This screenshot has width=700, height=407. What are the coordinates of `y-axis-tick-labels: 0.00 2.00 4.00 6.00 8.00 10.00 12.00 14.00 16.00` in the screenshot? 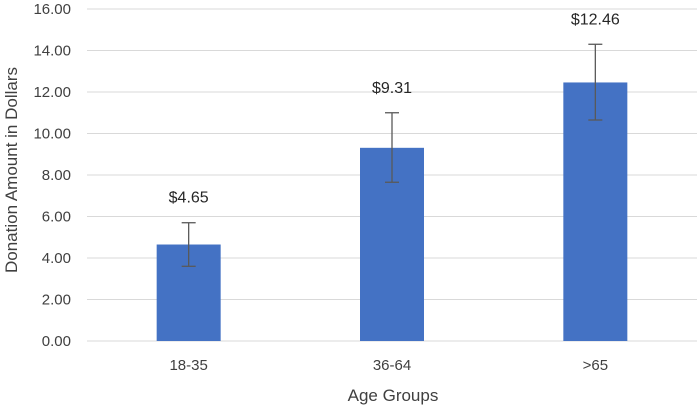 It's located at (52, 175).